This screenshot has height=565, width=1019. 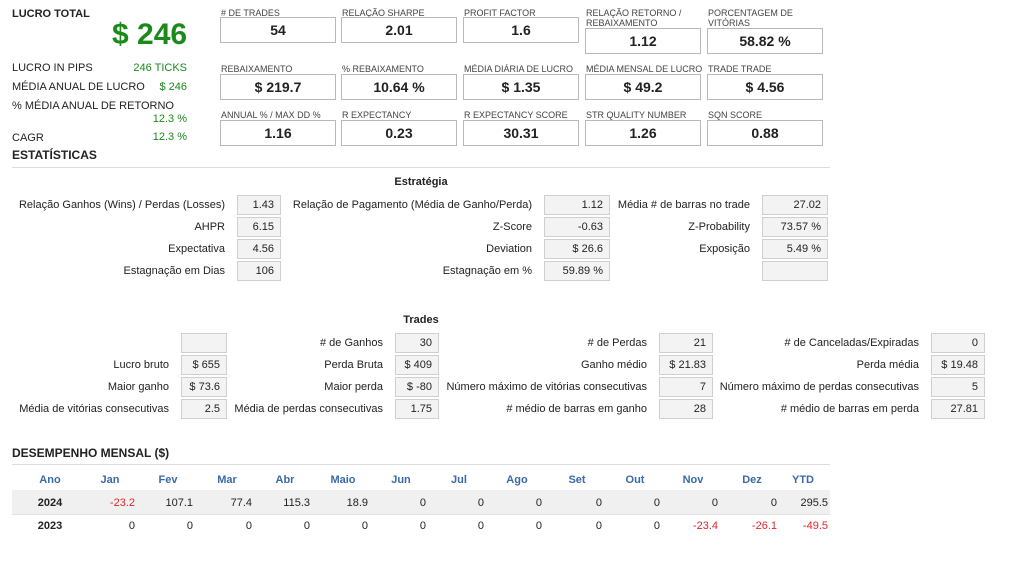 I want to click on trade-label: Perda média, so click(x=887, y=365).